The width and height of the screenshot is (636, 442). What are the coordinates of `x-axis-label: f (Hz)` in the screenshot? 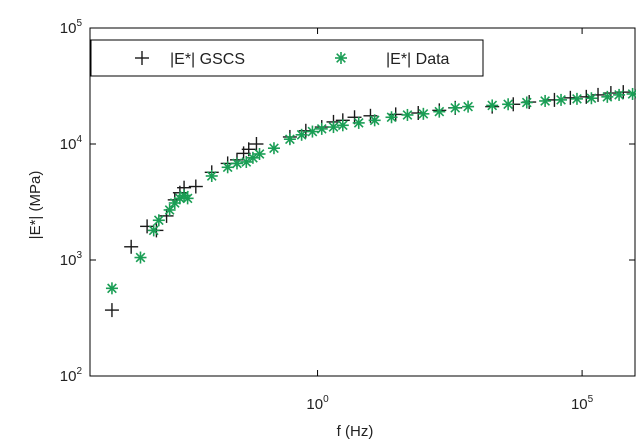 It's located at (355, 431).